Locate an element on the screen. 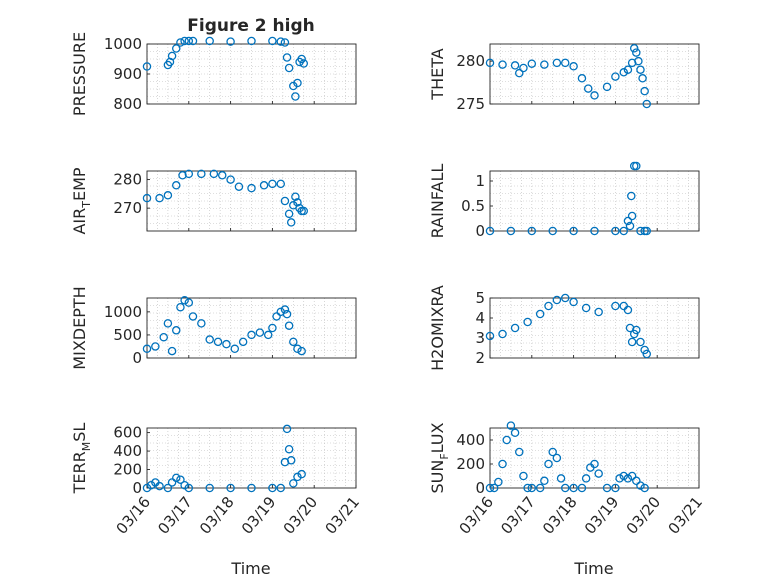  y-tick-label: 400 is located at coordinates (470, 440).